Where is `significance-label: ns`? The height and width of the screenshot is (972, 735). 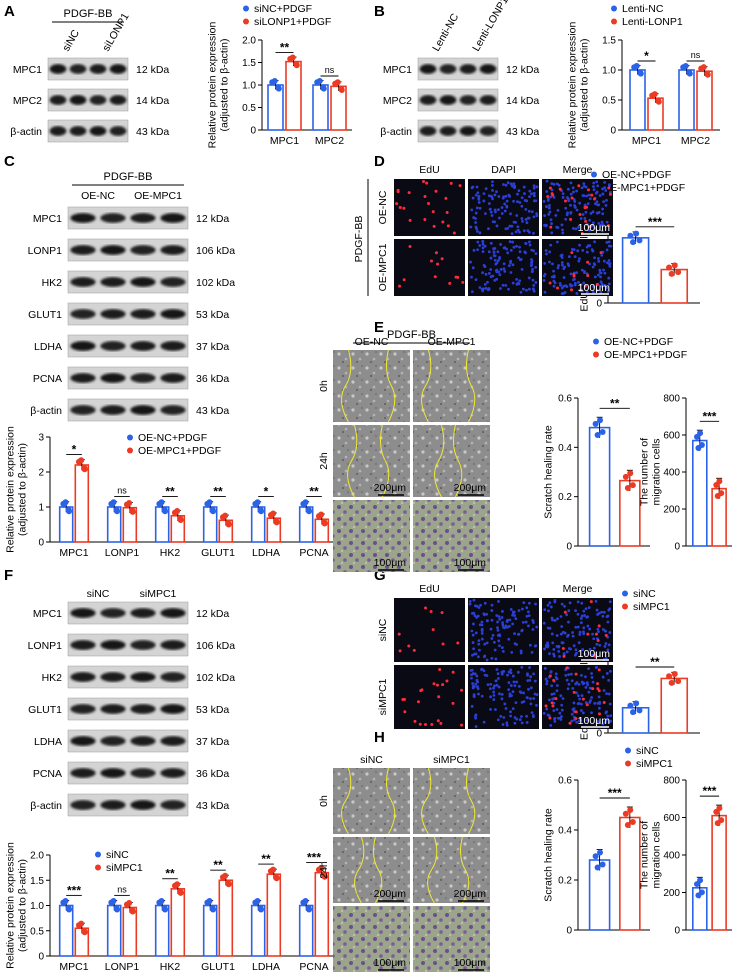 significance-label: ns is located at coordinates (330, 70).